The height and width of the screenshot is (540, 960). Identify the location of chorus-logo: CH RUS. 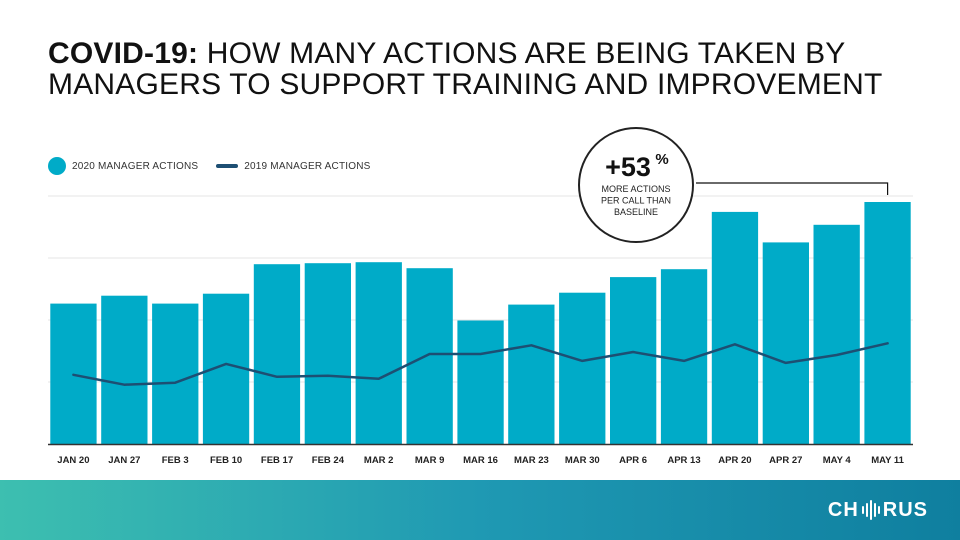
(878, 510).